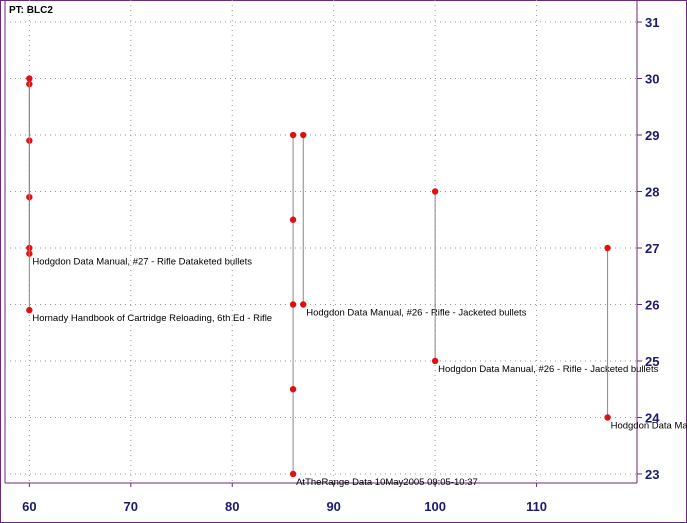  Describe the element at coordinates (29, 506) in the screenshot. I see `x-tick-label: 60` at that location.